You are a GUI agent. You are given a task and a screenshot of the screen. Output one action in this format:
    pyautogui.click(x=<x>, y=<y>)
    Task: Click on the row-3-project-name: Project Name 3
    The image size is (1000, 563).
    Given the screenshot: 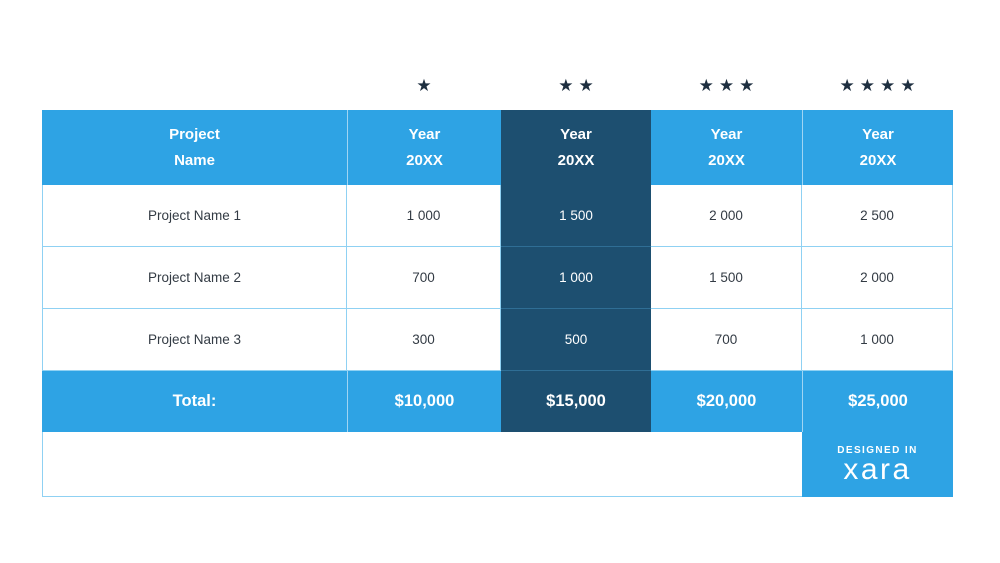 What is the action you would take?
    pyautogui.click(x=194, y=340)
    